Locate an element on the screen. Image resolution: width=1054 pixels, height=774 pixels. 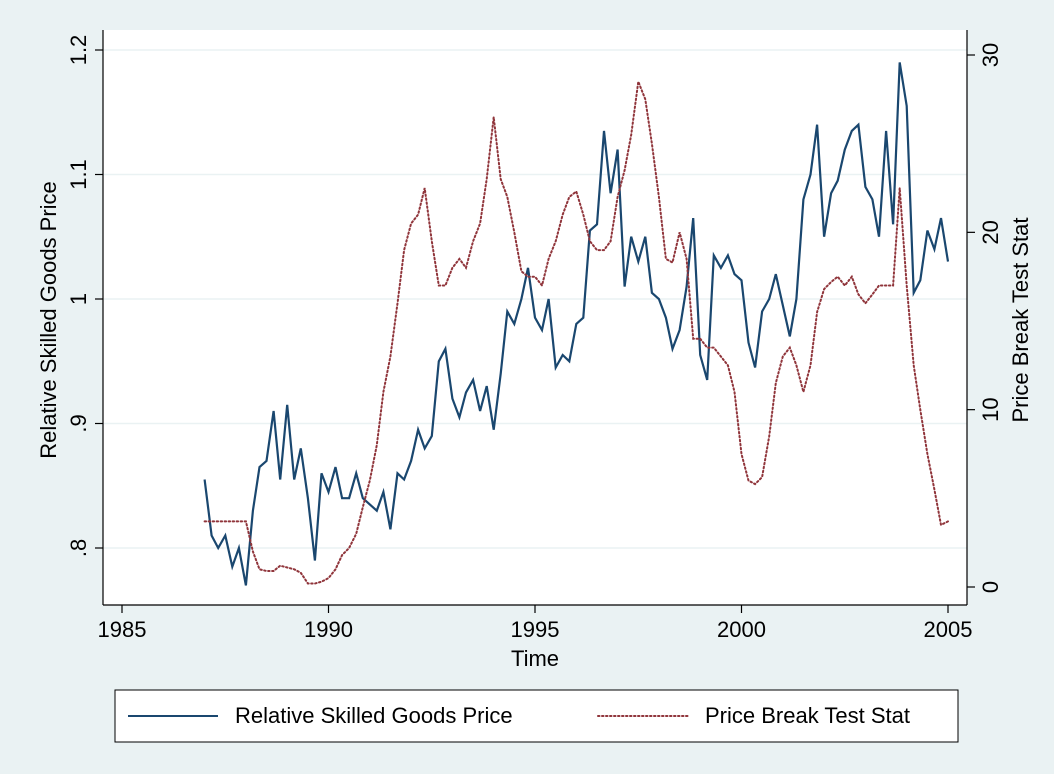
y-tick-label: 1.1 is located at coordinates (78, 174).